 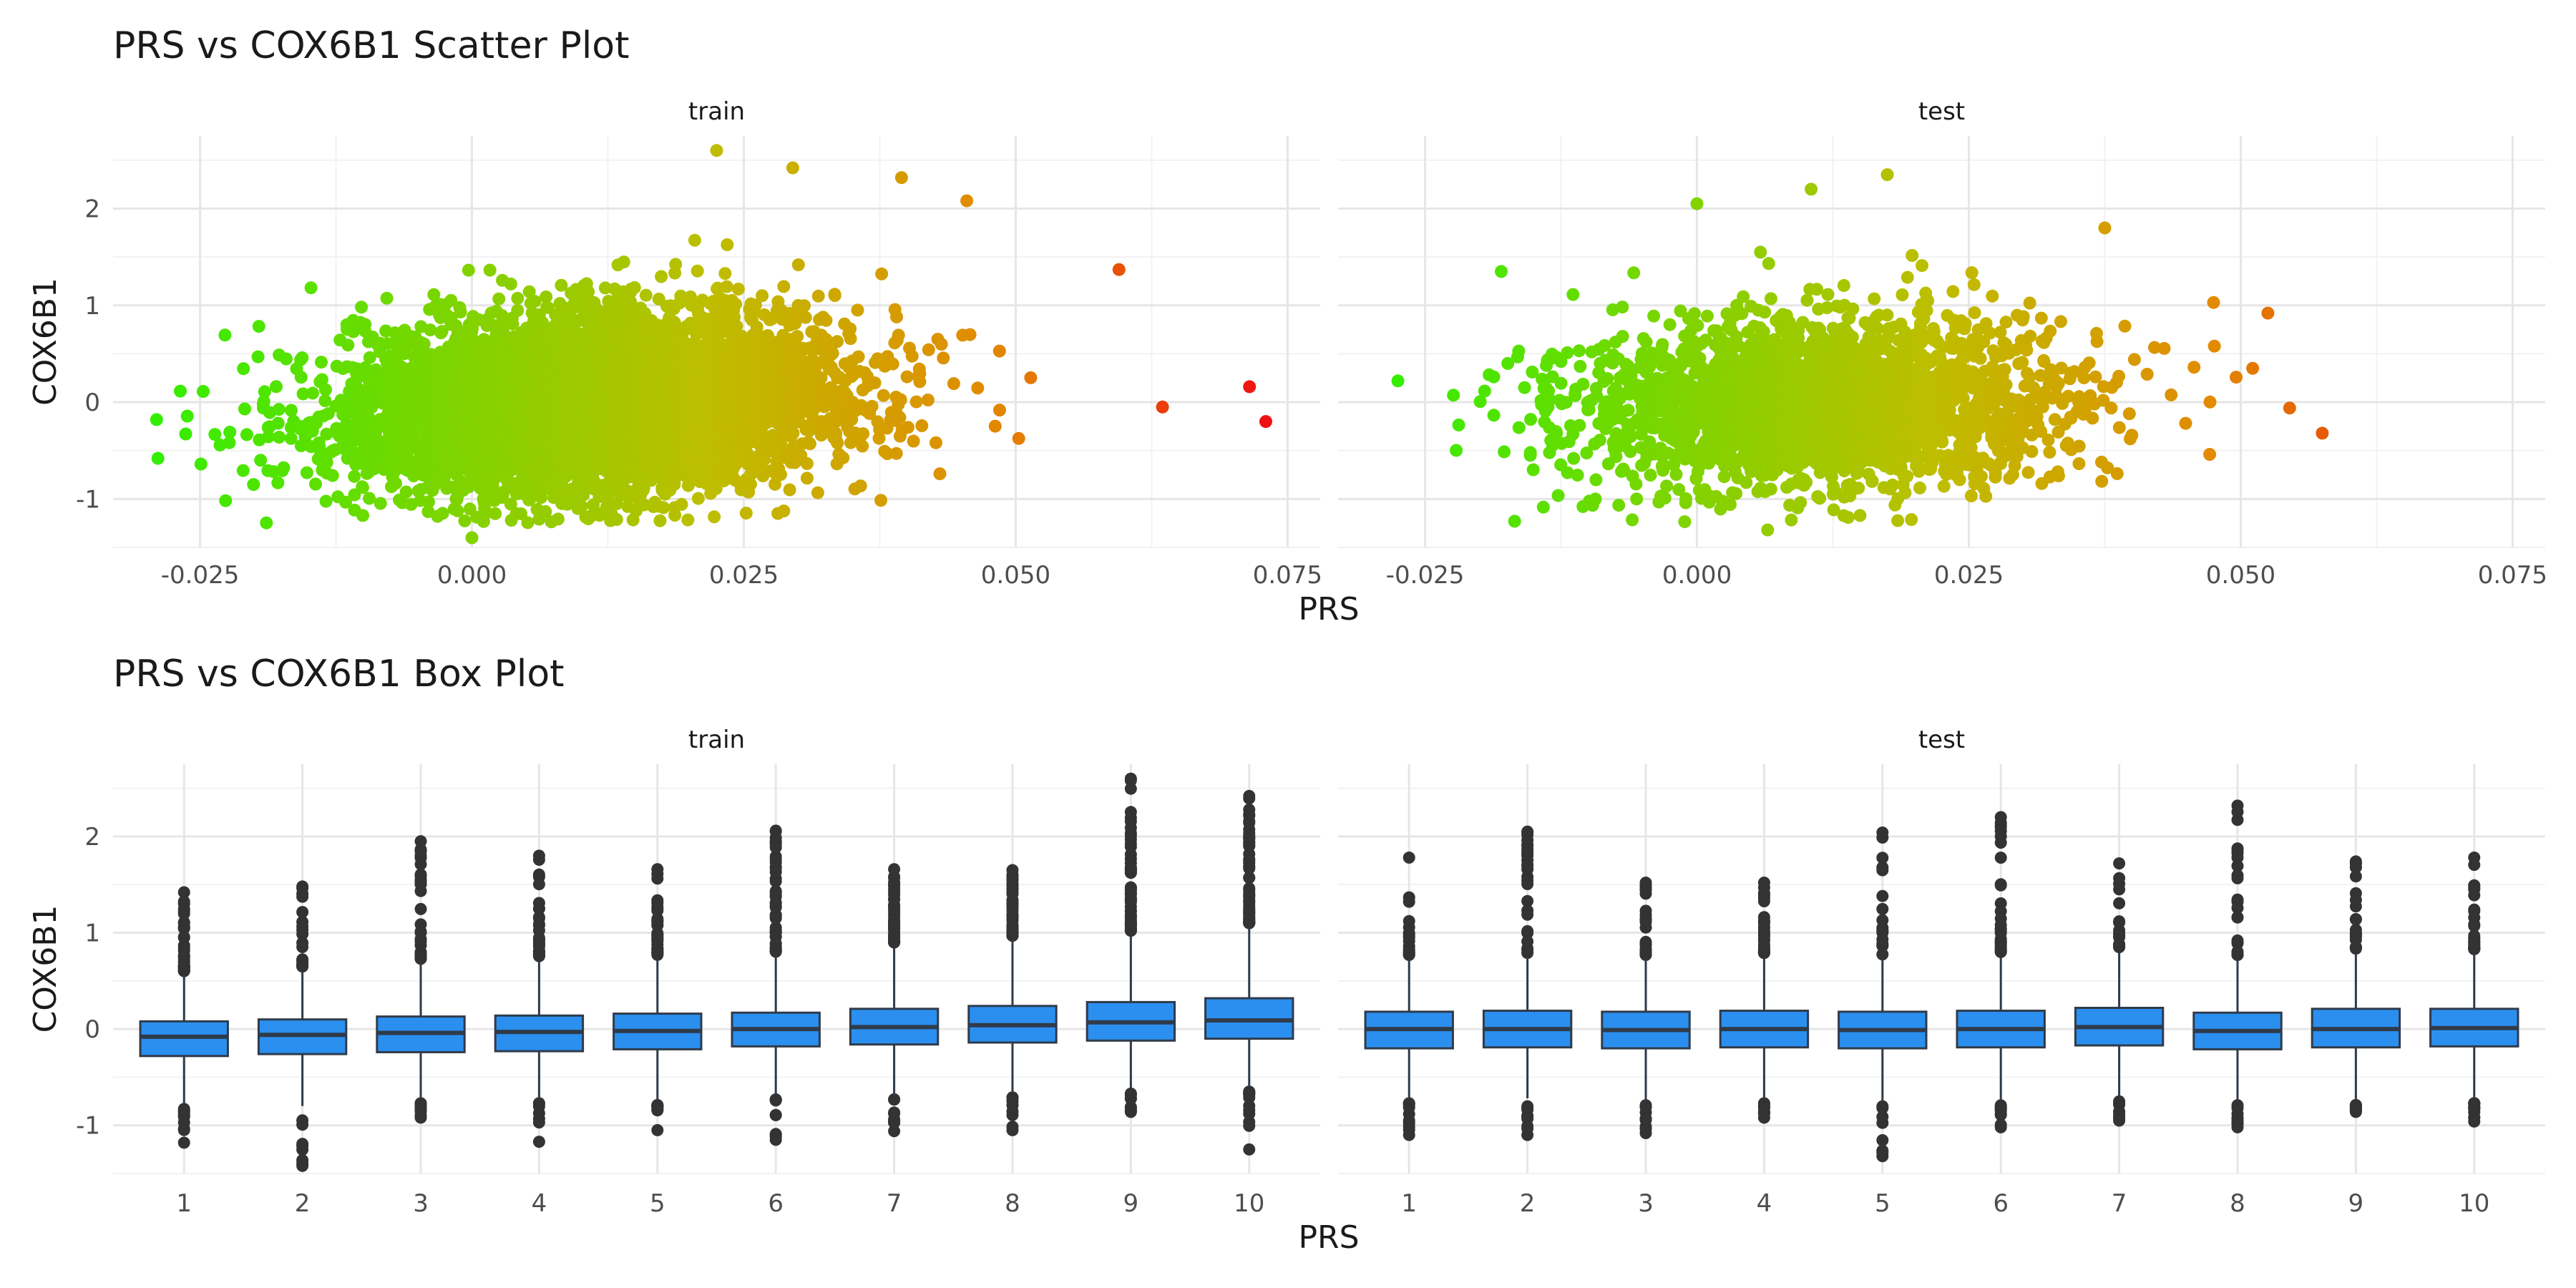 I want to click on x-tick-label: 0.000, so click(x=472, y=575).